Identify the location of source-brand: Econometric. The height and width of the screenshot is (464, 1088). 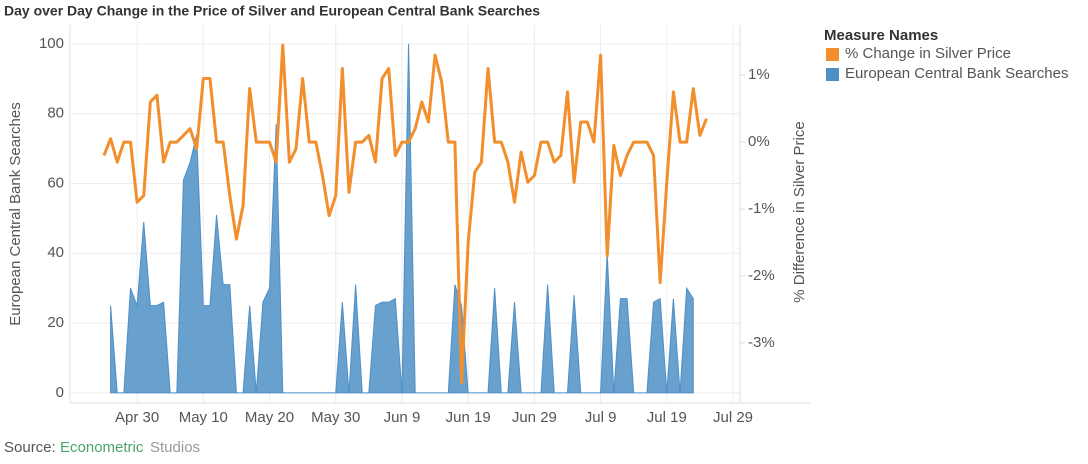
(102, 447).